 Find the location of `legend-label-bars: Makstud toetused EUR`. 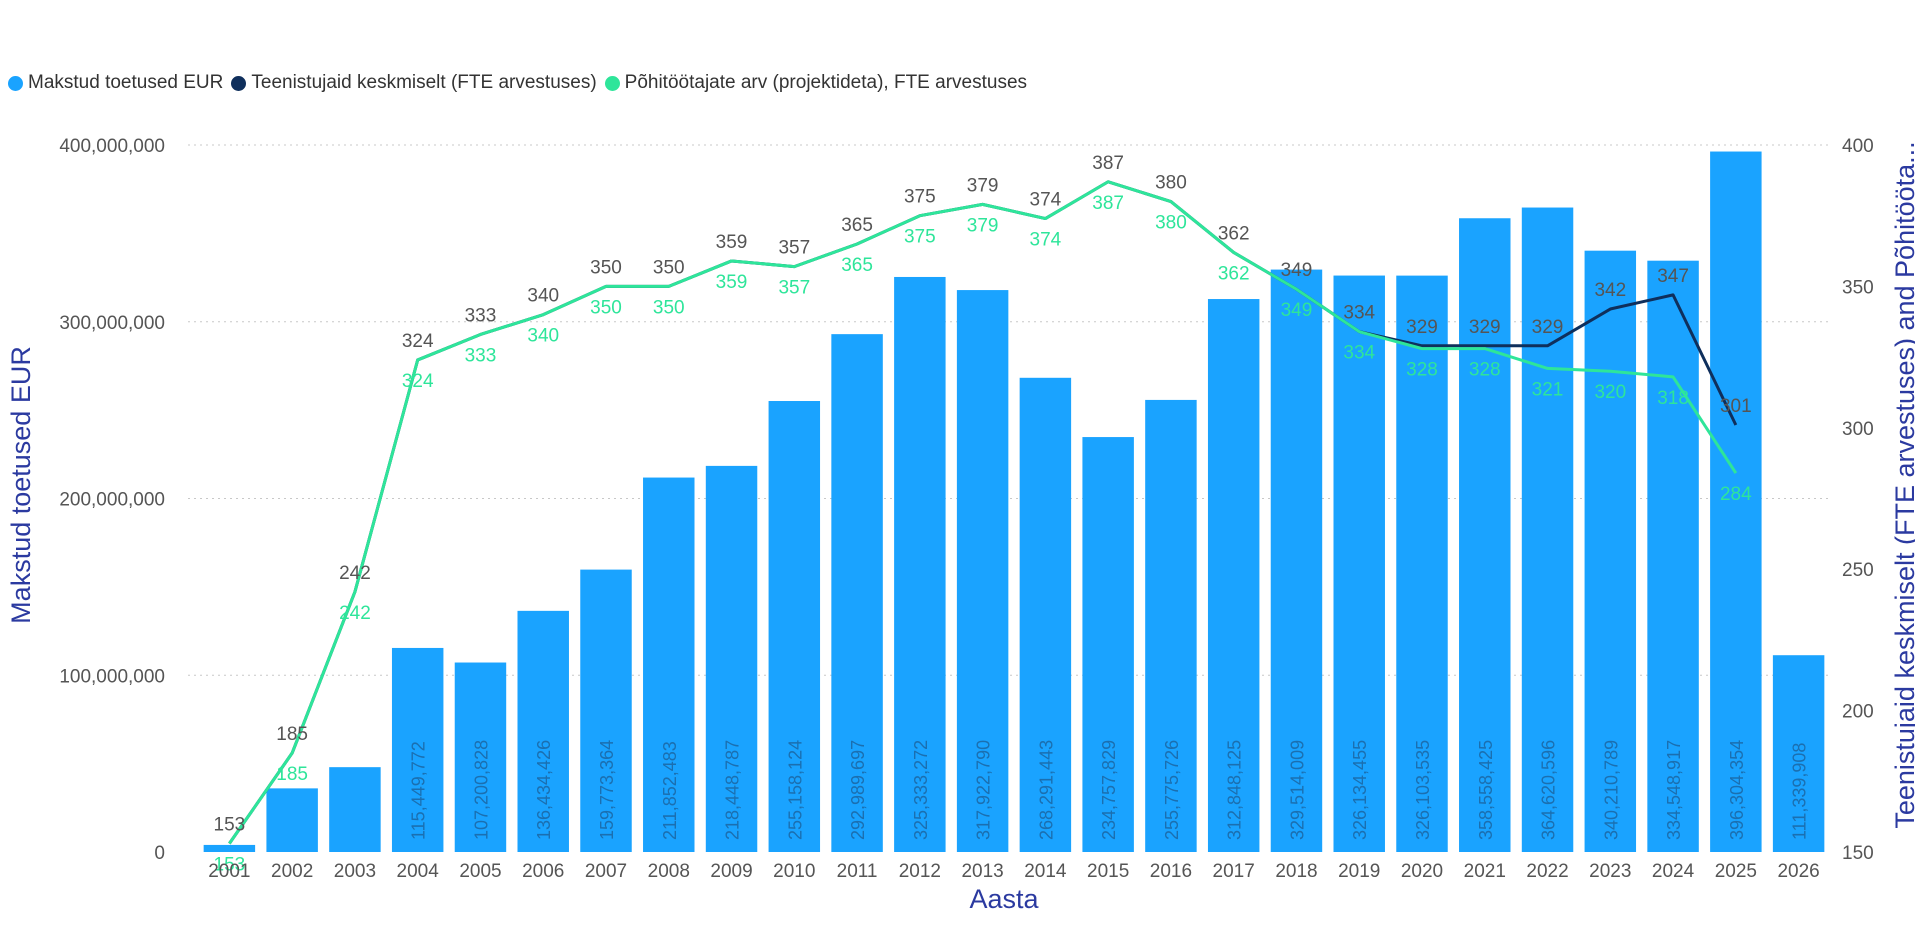

legend-label-bars: Makstud toetused EUR is located at coordinates (126, 82).